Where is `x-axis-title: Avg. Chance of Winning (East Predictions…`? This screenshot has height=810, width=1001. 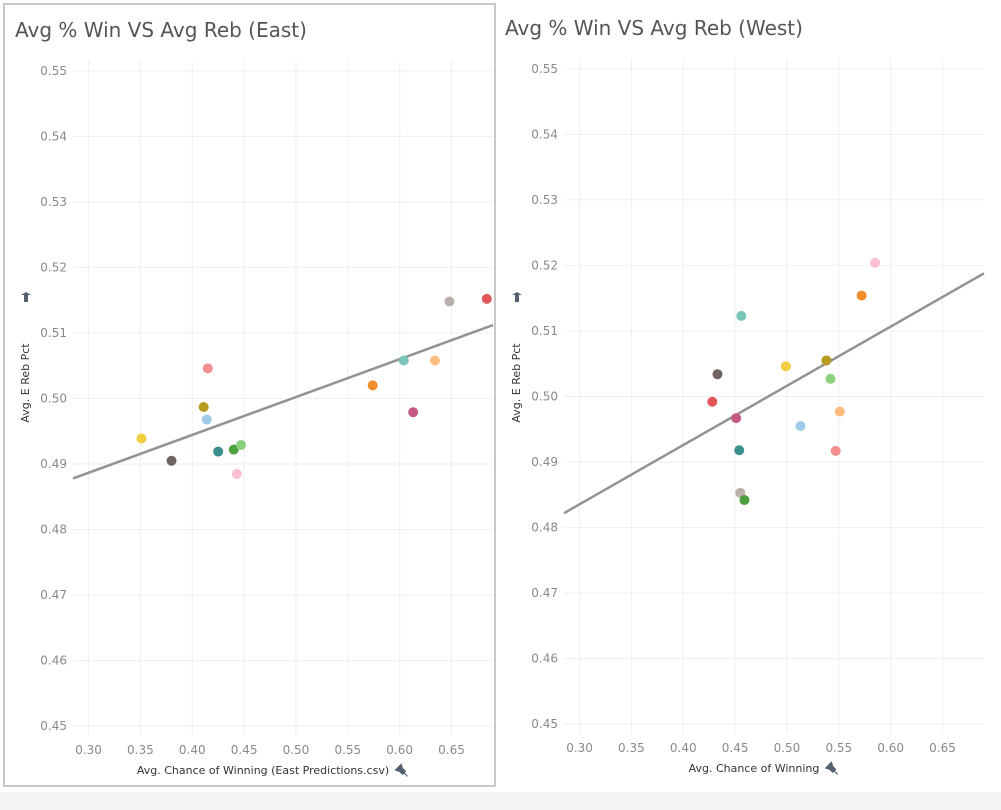 x-axis-title: Avg. Chance of Winning (East Predictions… is located at coordinates (263, 770).